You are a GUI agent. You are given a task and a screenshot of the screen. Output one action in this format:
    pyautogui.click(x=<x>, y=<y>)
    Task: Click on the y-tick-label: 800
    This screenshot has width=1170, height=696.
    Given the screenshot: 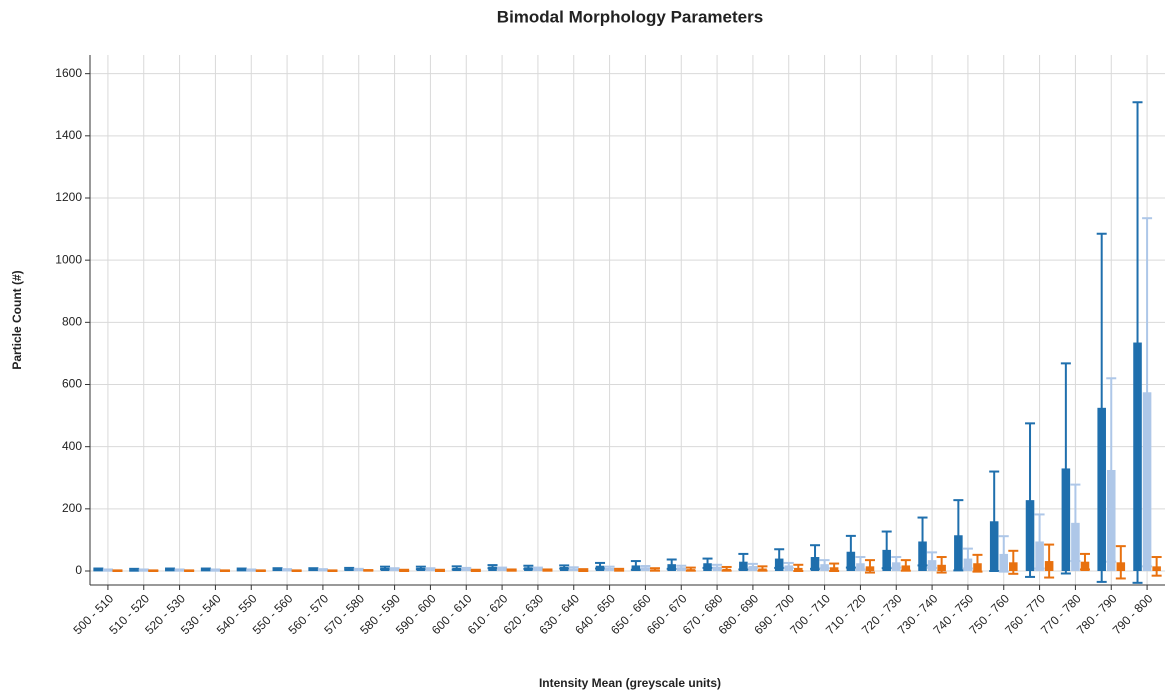 What is the action you would take?
    pyautogui.click(x=72, y=322)
    